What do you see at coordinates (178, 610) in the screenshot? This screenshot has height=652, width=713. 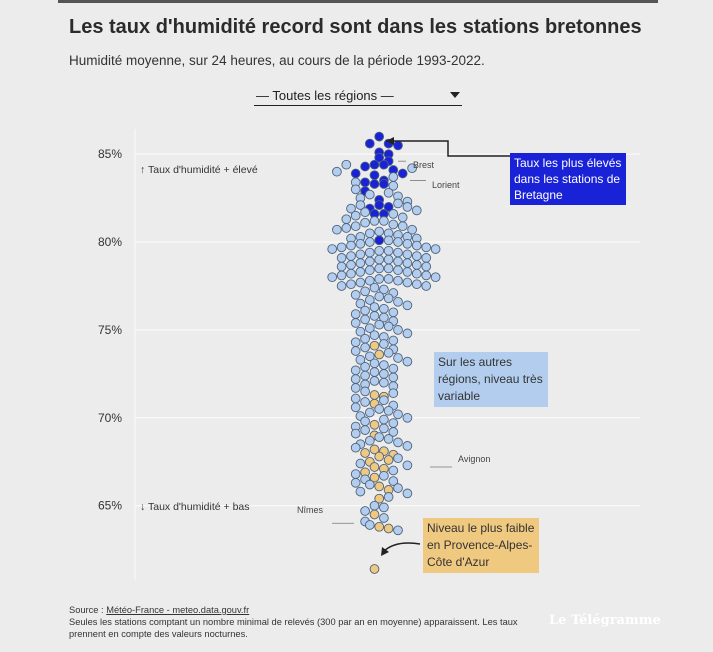 I see `source-link: Météo-France - meteo.data.gouv.fr` at bounding box center [178, 610].